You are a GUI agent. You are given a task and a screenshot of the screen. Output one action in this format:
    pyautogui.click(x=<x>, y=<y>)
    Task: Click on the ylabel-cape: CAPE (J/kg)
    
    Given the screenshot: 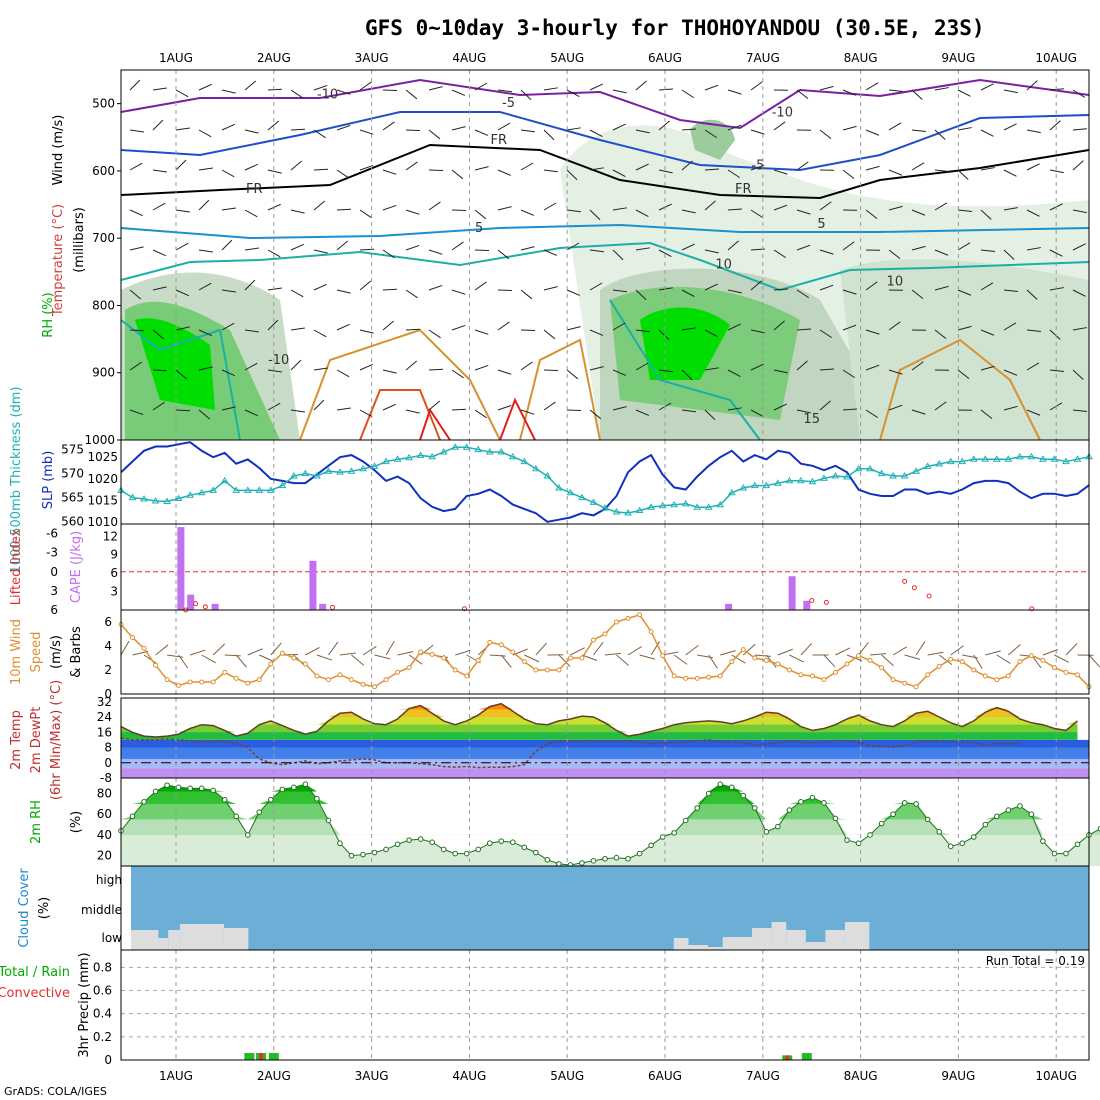 What is the action you would take?
    pyautogui.click(x=76, y=567)
    